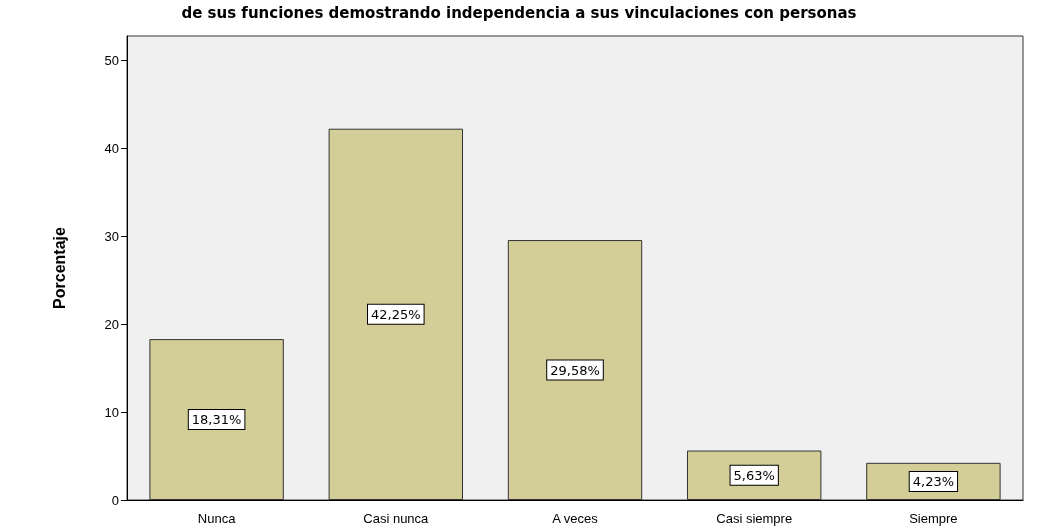 This screenshot has height=530, width=1038. Describe the element at coordinates (216, 420) in the screenshot. I see `data-label: 18,31%` at that location.